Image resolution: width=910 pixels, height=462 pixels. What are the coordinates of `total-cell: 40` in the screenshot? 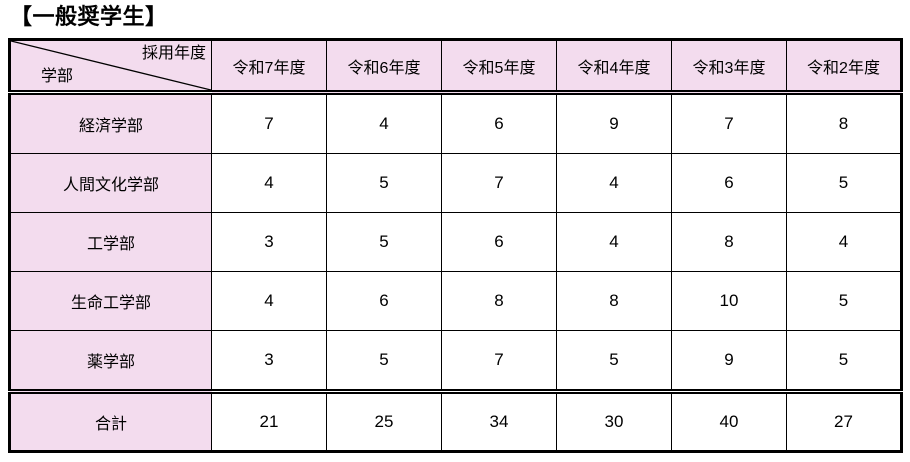 It's located at (729, 421).